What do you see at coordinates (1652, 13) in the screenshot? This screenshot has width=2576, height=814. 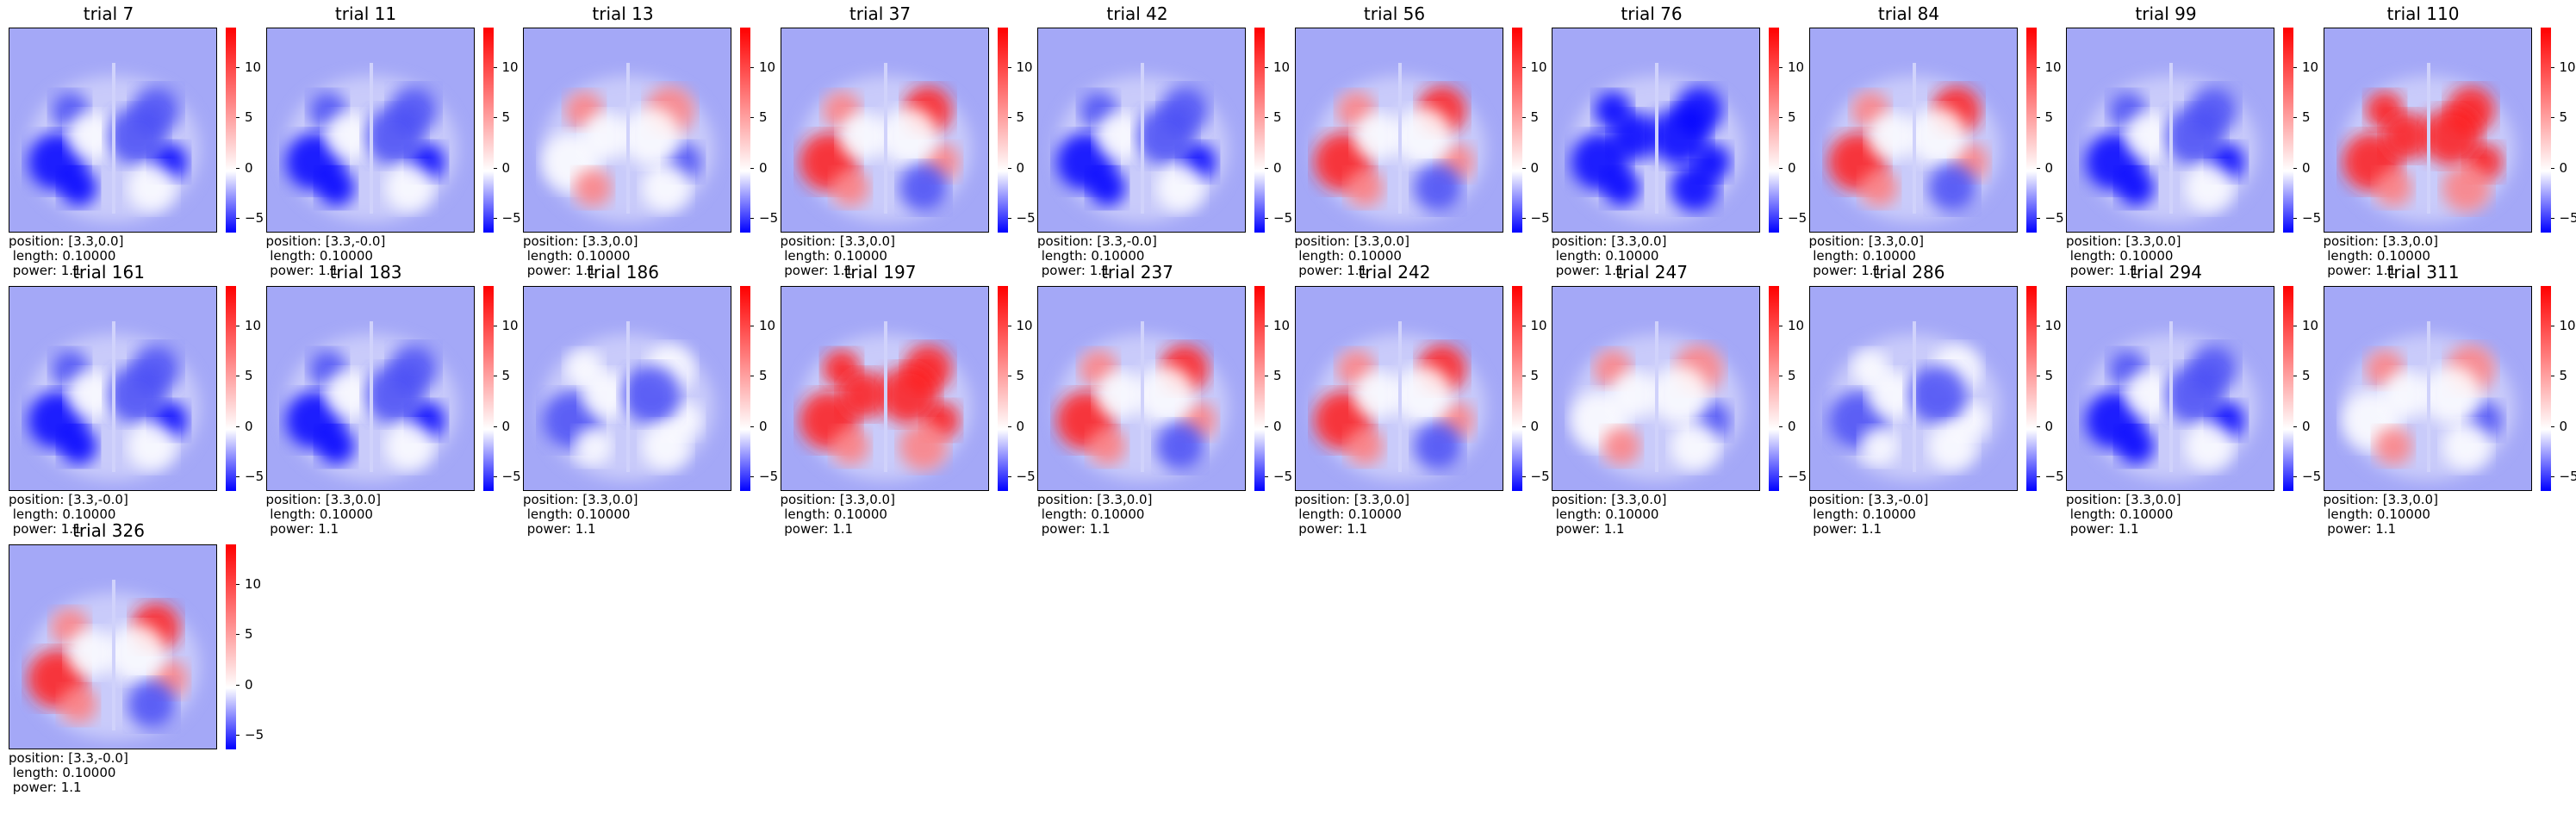 I see `panel-title: trial 76` at bounding box center [1652, 13].